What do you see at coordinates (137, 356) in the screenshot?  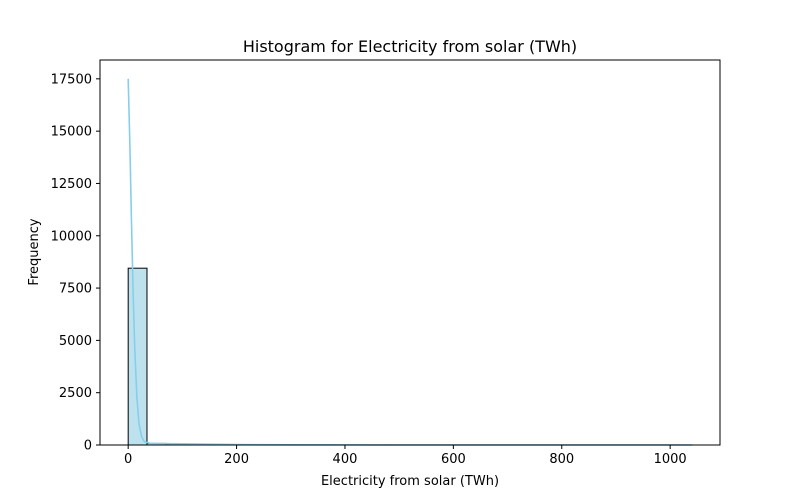 I see `histogram-bar` at bounding box center [137, 356].